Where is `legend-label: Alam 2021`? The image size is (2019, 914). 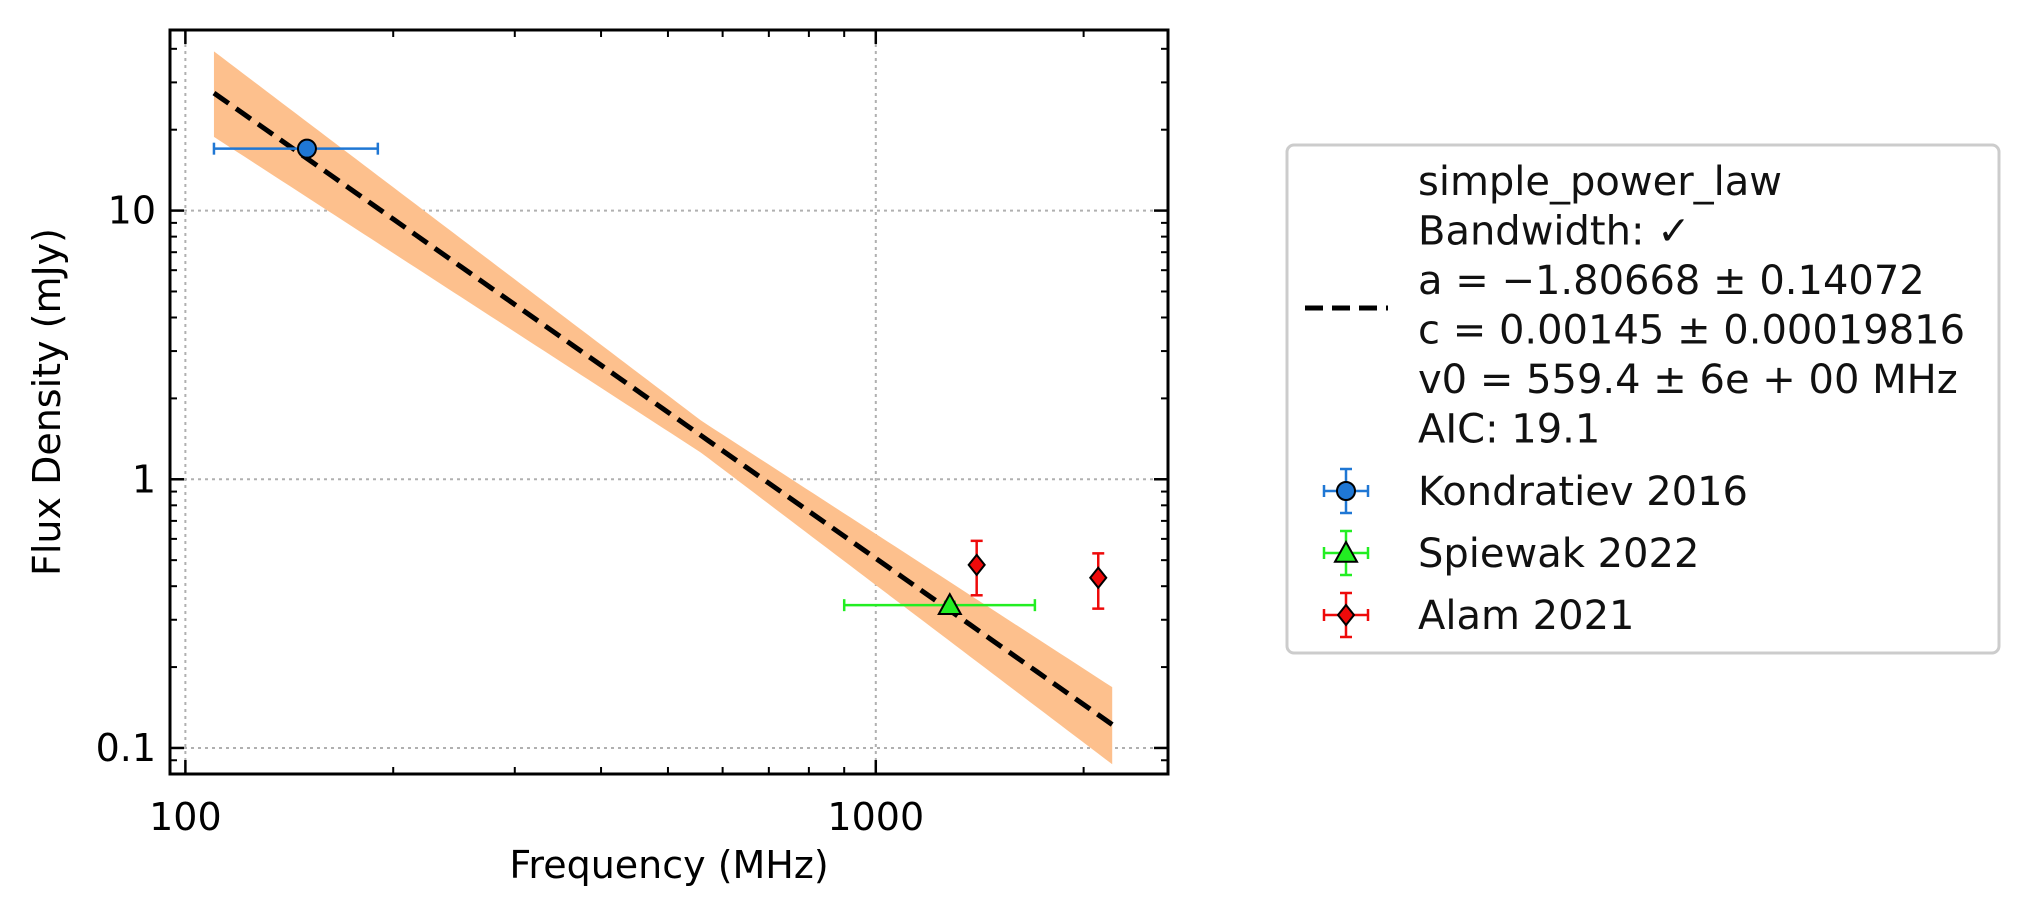
legend-label: Alam 2021 is located at coordinates (1526, 616).